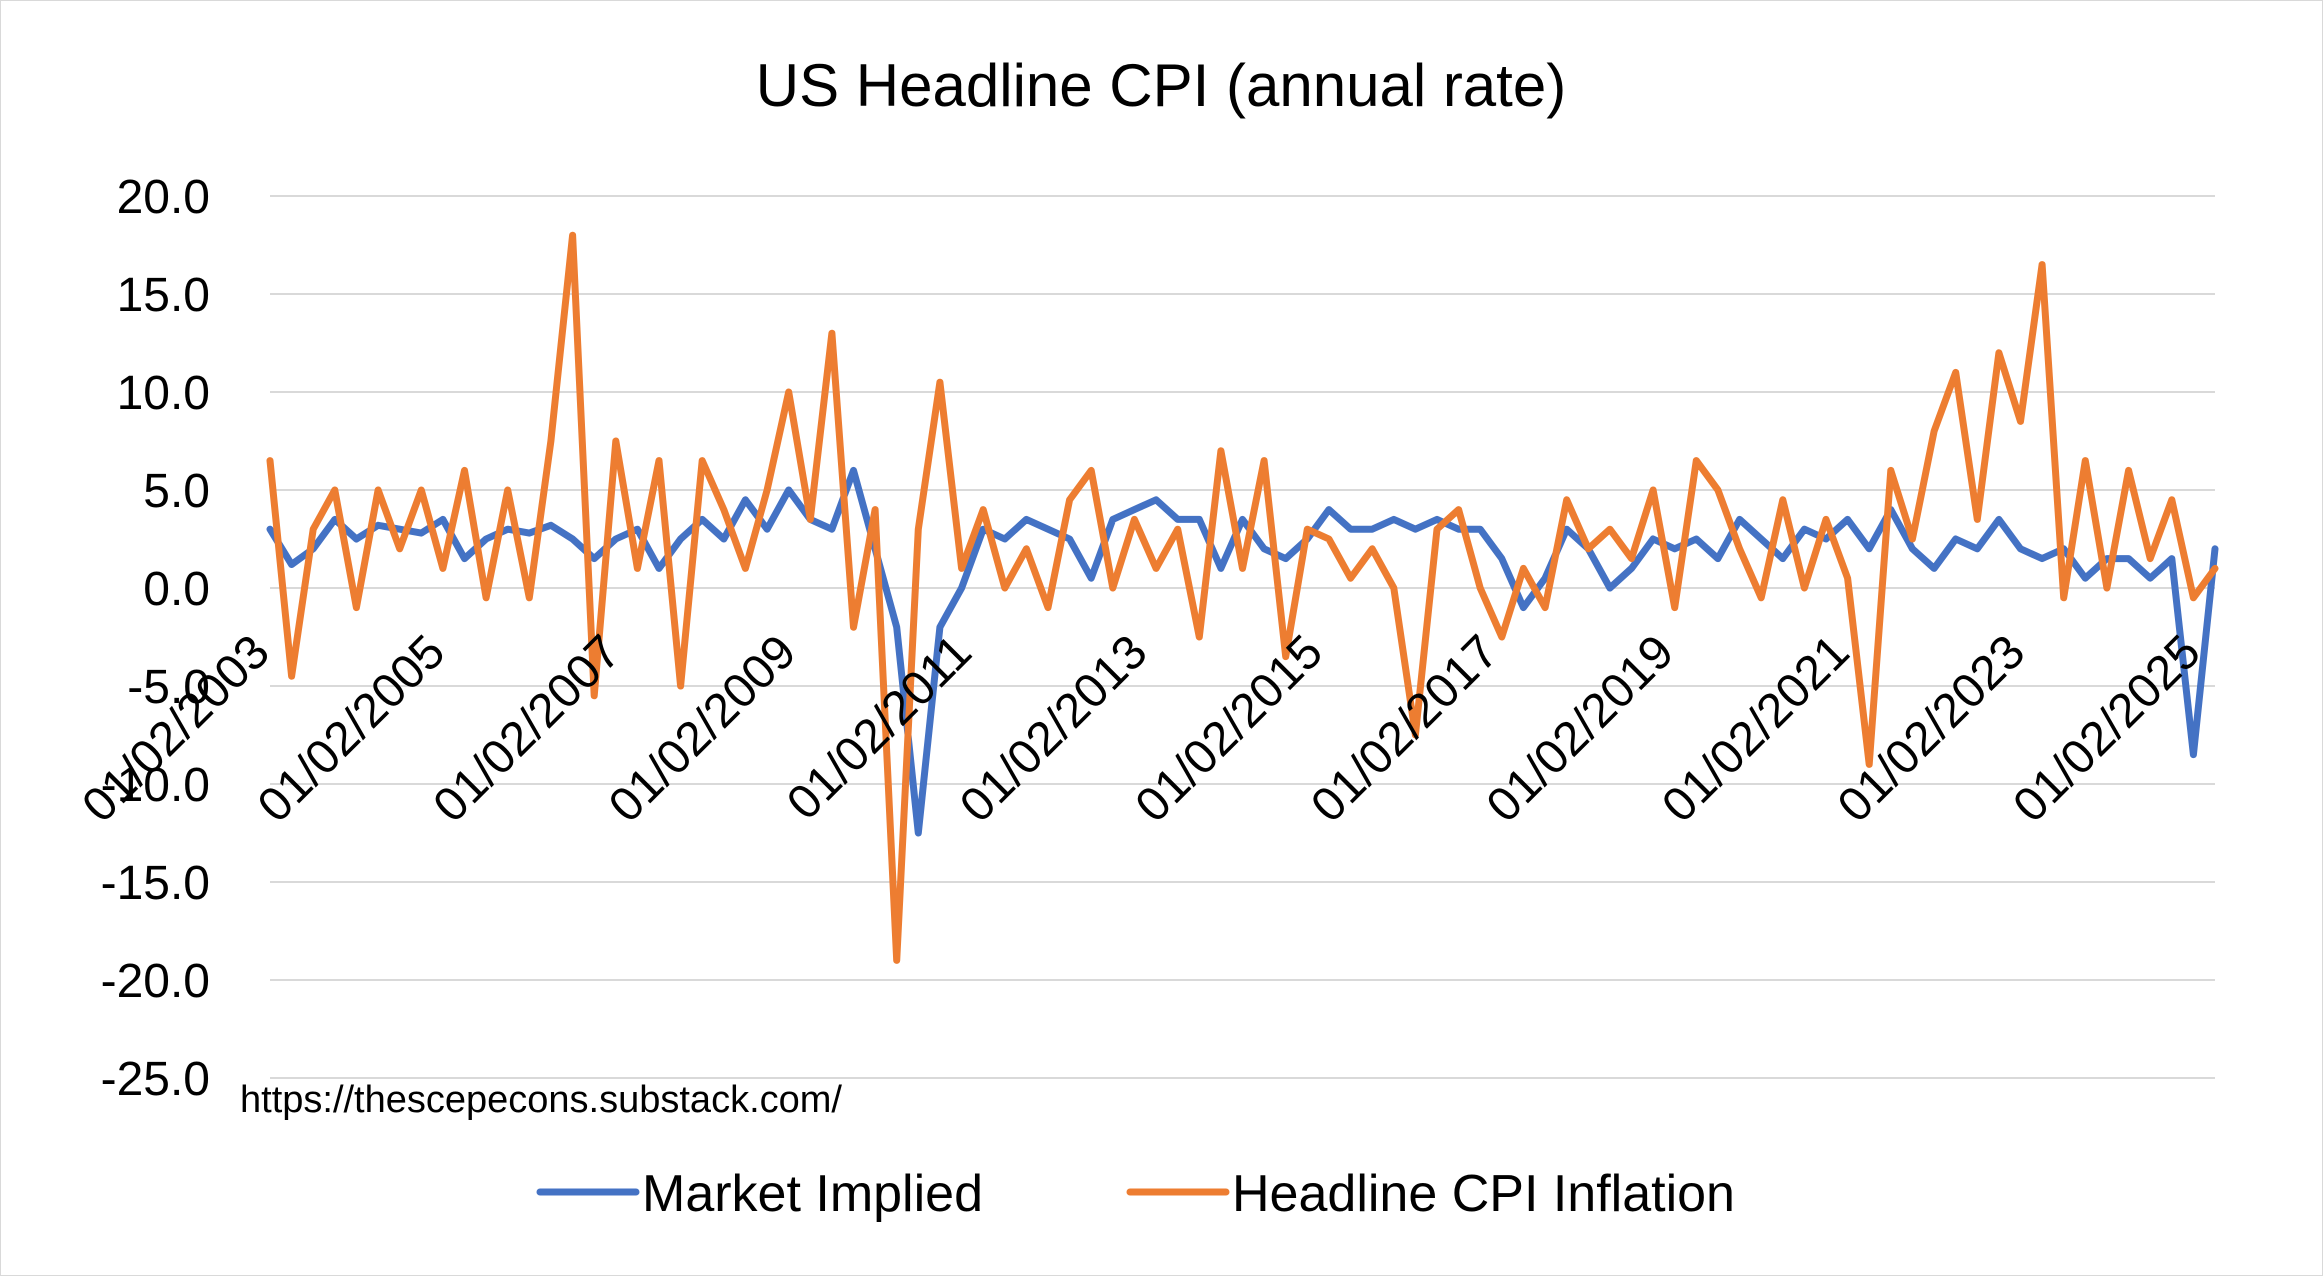 The image size is (2323, 1276). What do you see at coordinates (1483, 1194) in the screenshot?
I see `legend-label: Headline CPI Inflation` at bounding box center [1483, 1194].